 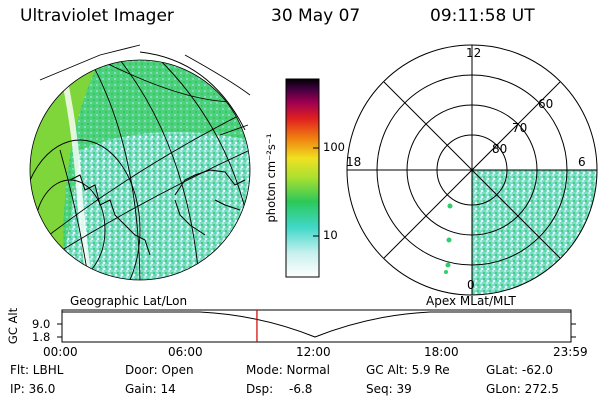 What do you see at coordinates (520, 128) in the screenshot?
I see `mlat-label-70: 70` at bounding box center [520, 128].